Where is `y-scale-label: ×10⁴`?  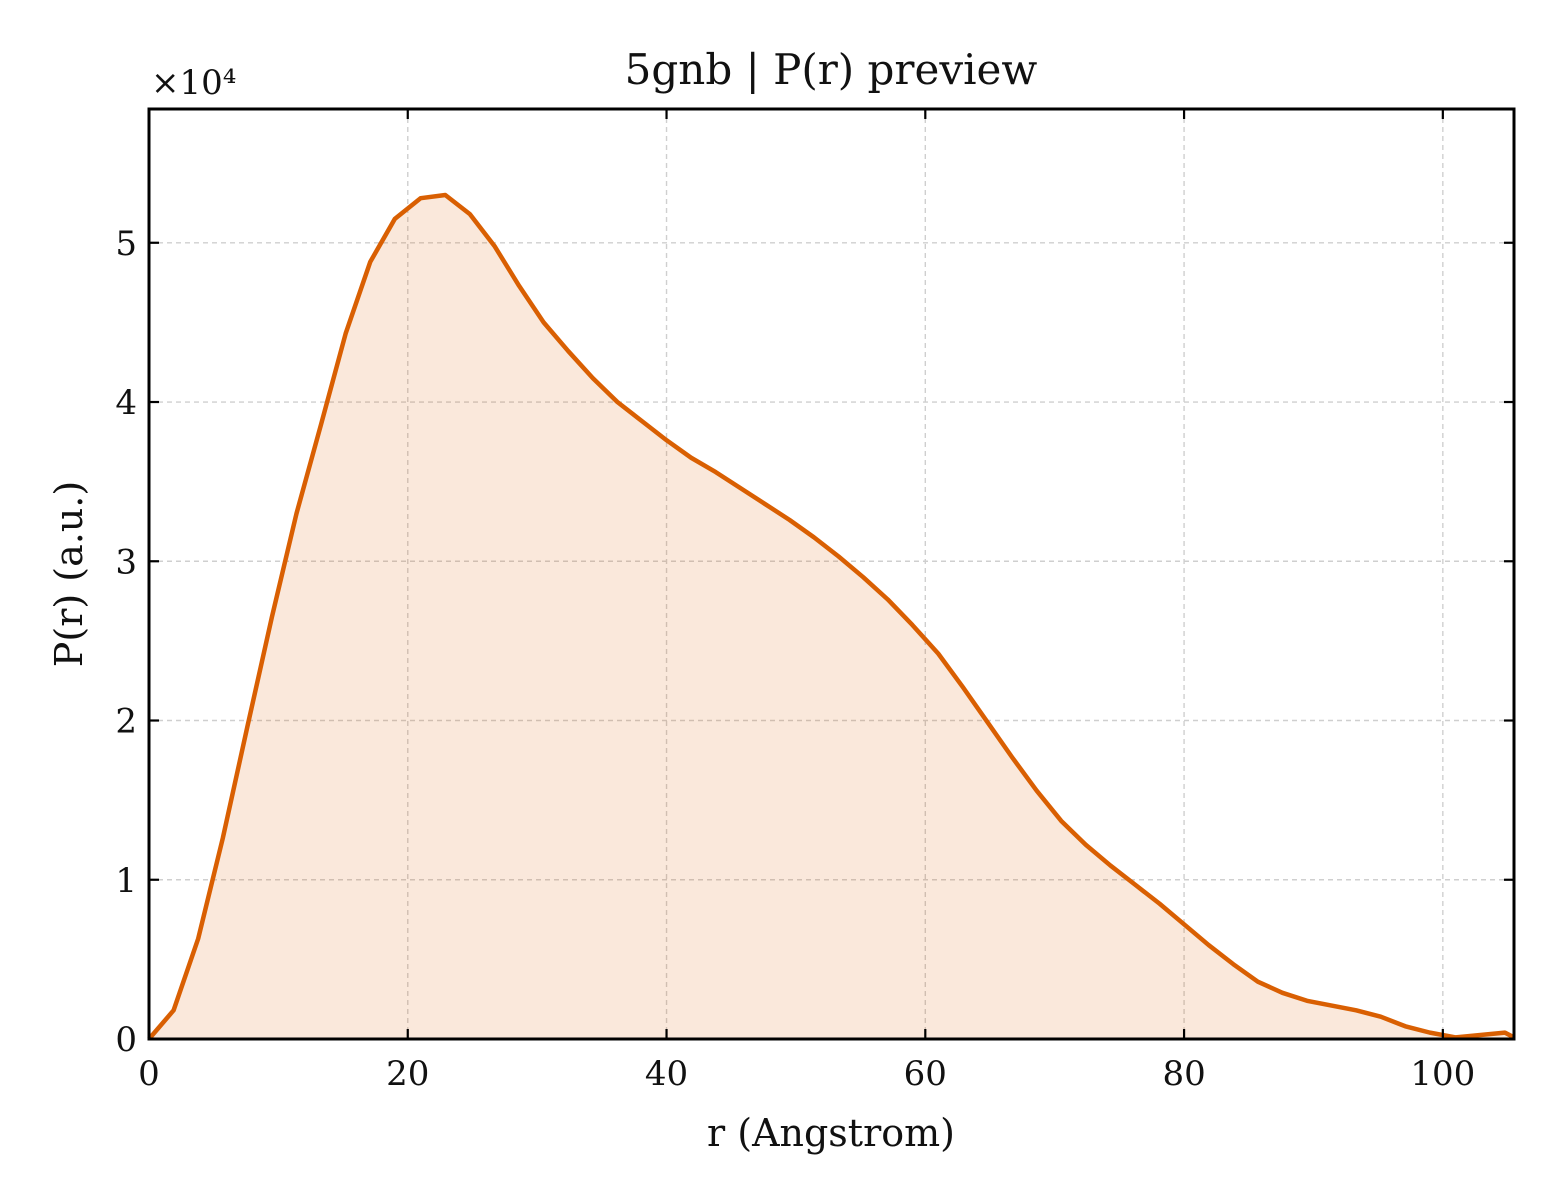
y-scale-label: ×10⁴ is located at coordinates (193, 83).